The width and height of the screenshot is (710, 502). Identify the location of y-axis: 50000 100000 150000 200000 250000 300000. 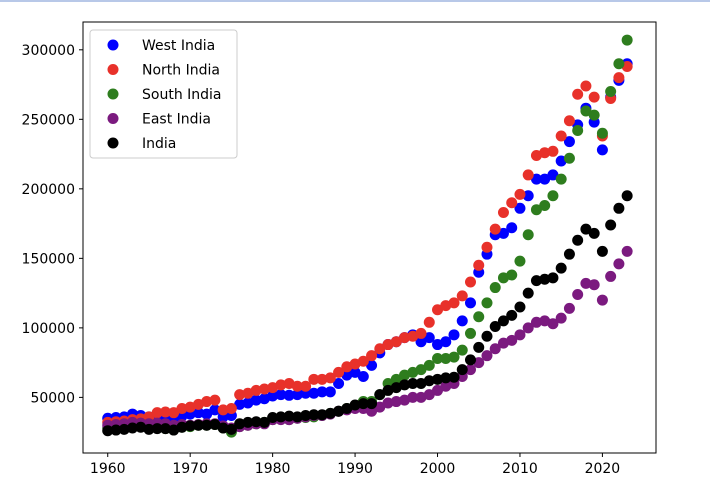
(52, 224).